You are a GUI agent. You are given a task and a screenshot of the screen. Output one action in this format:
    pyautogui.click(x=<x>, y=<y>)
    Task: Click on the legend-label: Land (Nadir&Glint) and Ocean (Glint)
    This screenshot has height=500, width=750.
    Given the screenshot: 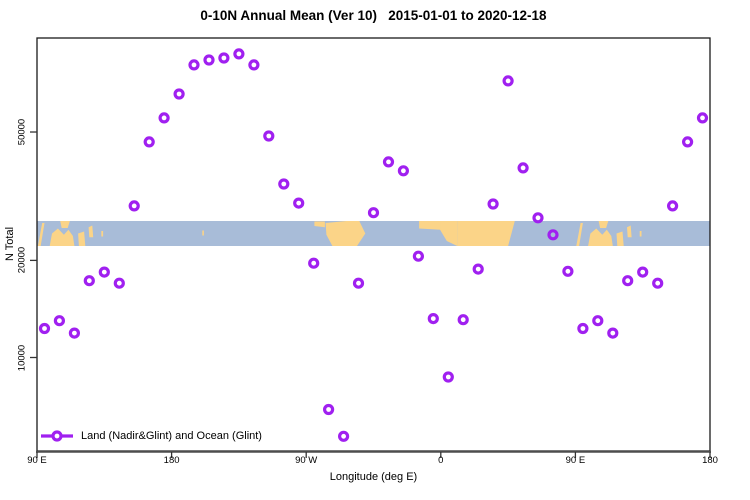 What is the action you would take?
    pyautogui.click(x=171, y=436)
    